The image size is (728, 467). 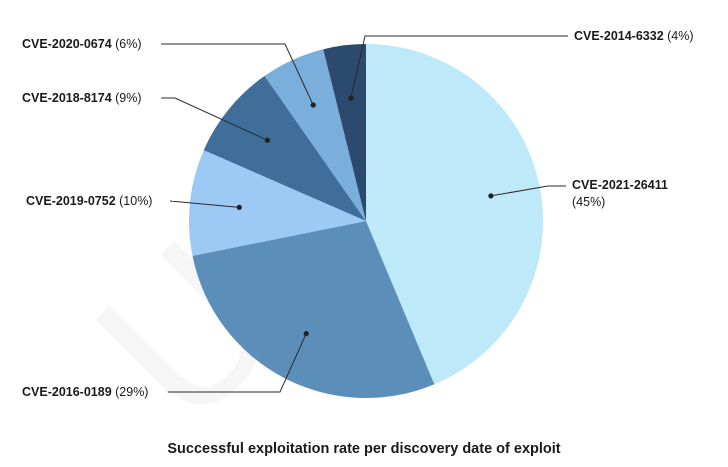 What do you see at coordinates (634, 36) in the screenshot?
I see `slice-label: CVE-2014-6332 (4%)` at bounding box center [634, 36].